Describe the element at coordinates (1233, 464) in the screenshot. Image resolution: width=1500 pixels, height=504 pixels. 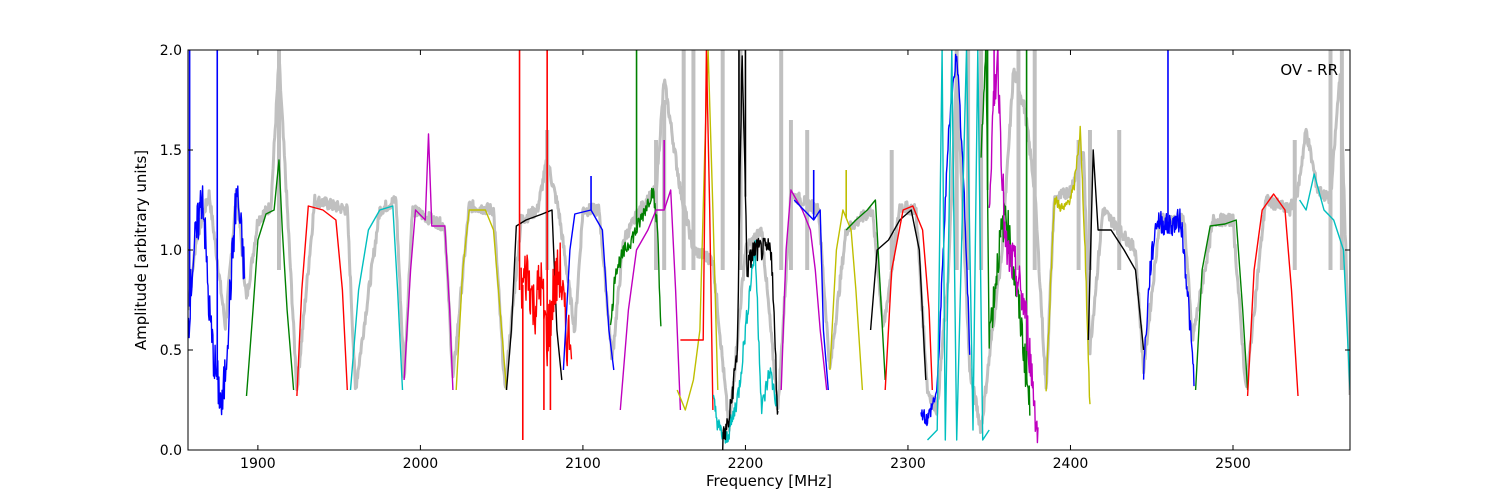
I see `x-tick-label: 2500` at that location.